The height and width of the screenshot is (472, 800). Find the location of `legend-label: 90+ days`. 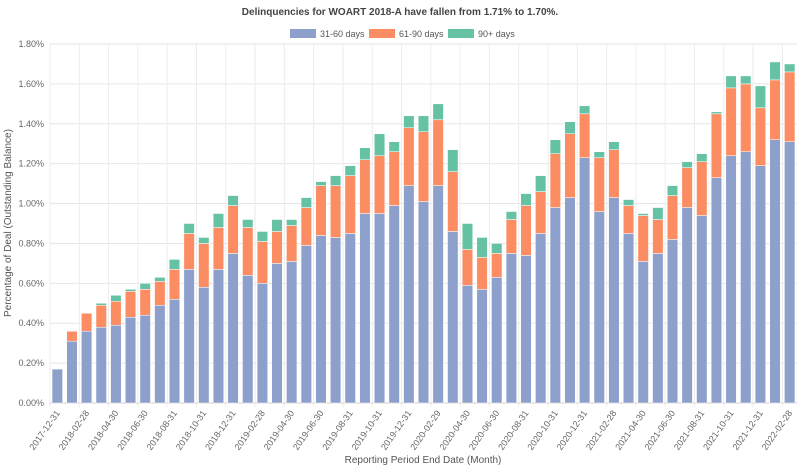

legend-label: 90+ days is located at coordinates (496, 34).